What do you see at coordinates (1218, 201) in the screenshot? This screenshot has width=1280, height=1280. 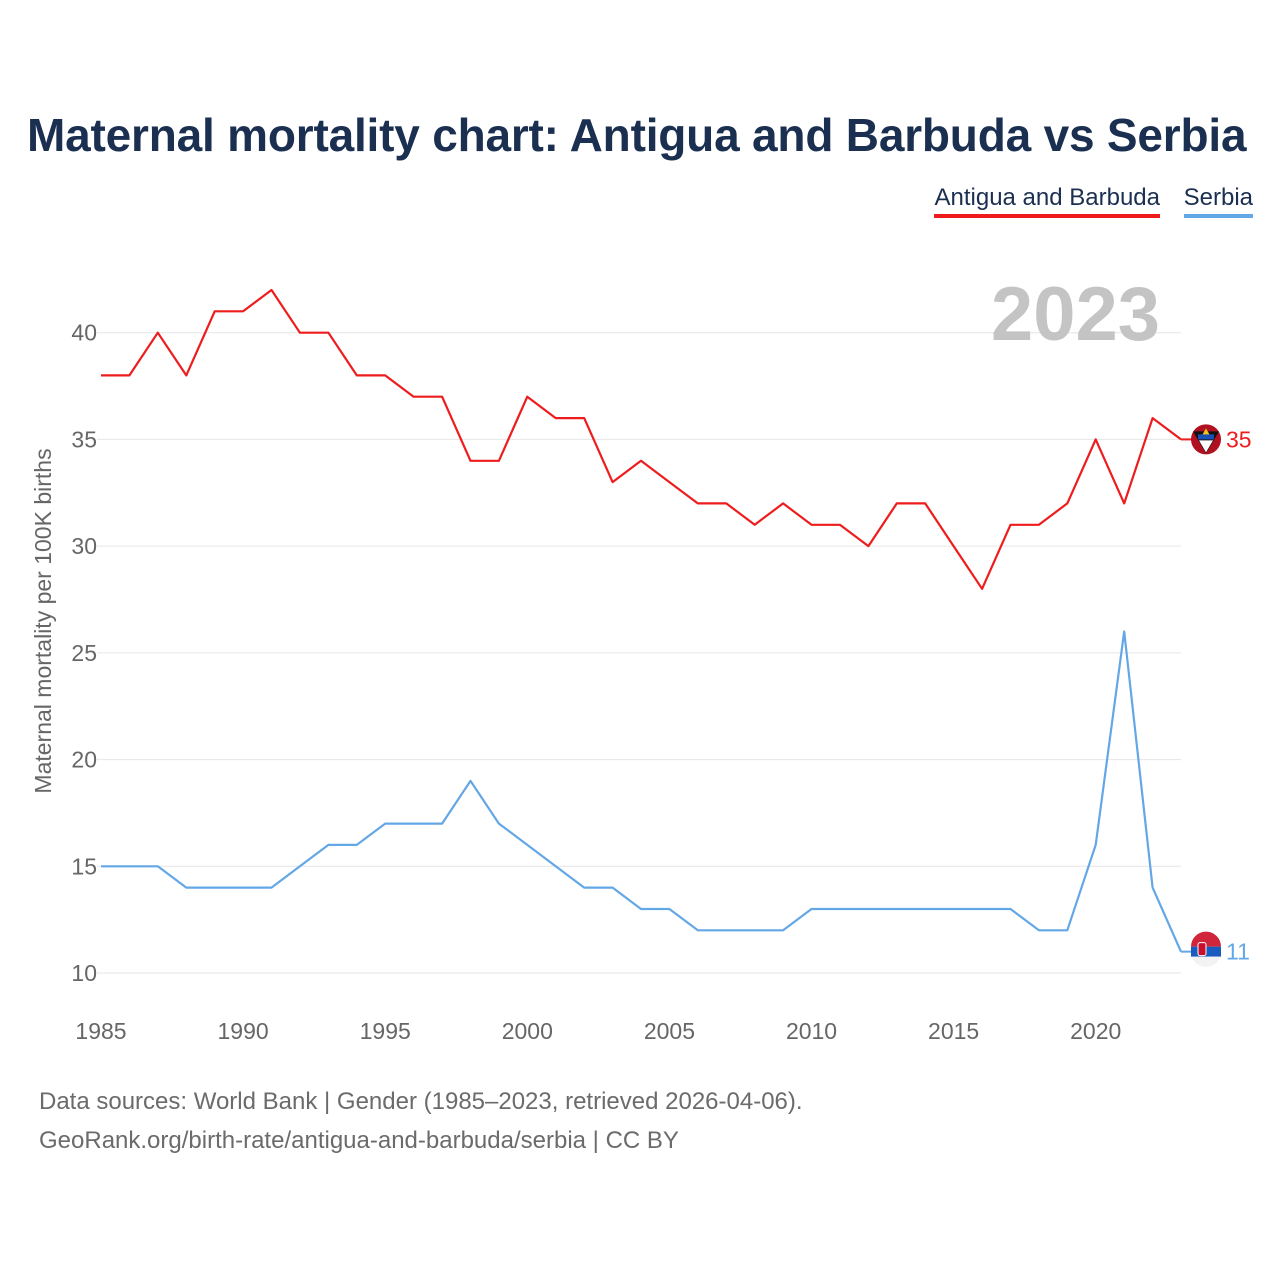 I see `legend-item-serbia: Serbia` at bounding box center [1218, 201].